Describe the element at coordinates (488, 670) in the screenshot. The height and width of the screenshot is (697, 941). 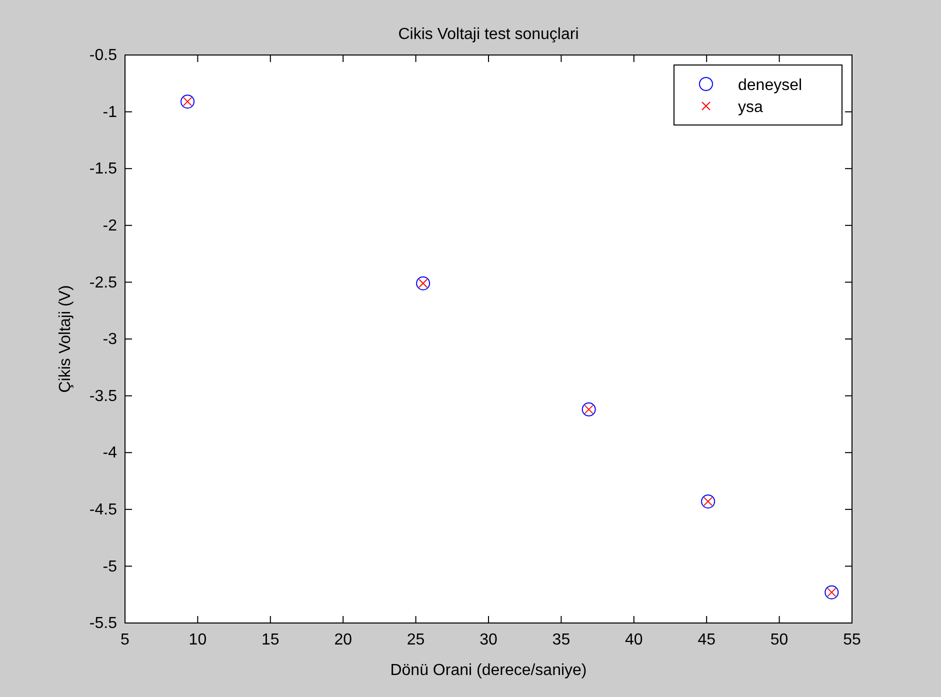
I see `x-axis-title: Dönü Orani (derece/saniye)` at that location.